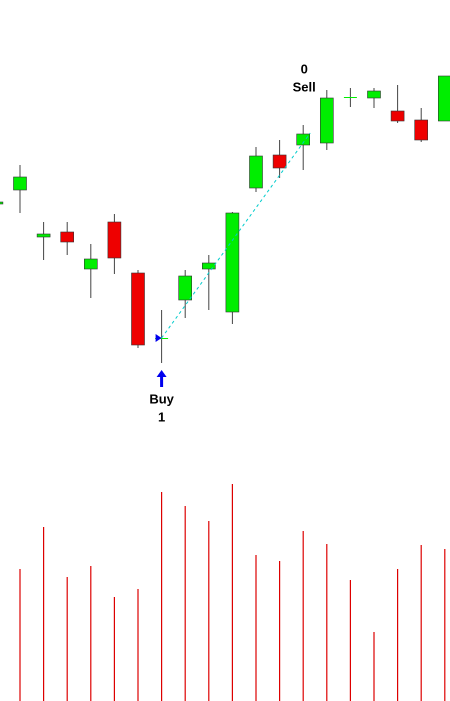  I want to click on trade-line, so click(236, 235).